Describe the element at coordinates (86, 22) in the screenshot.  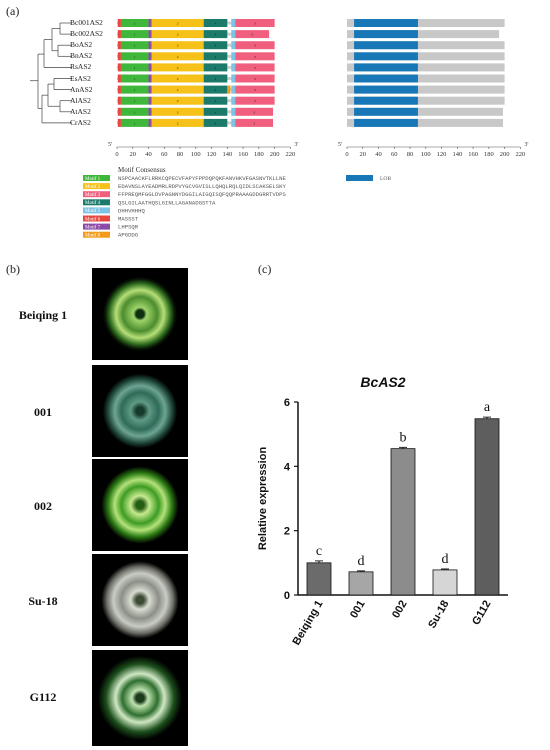
I see `gene-label: Bc001AS2` at that location.